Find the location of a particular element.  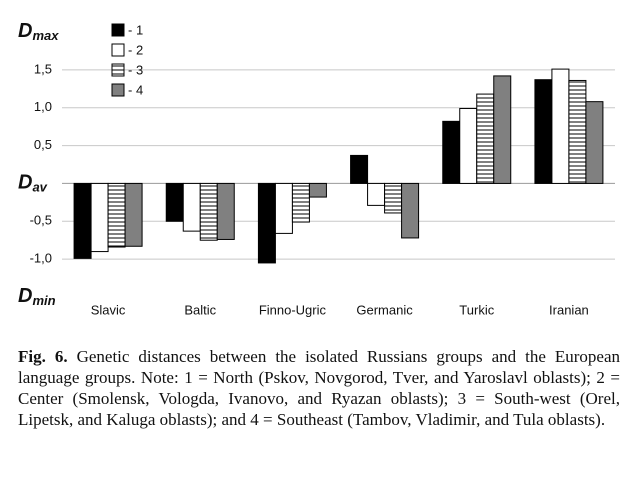

x-tick-label: Finno-Ugric is located at coordinates (293, 309).